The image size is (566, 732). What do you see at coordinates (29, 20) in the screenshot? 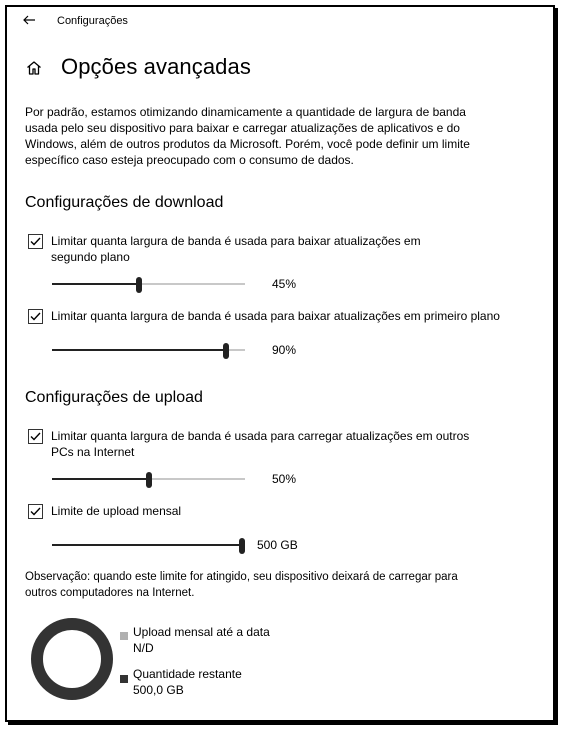
I see `back-arrow-icon` at bounding box center [29, 20].